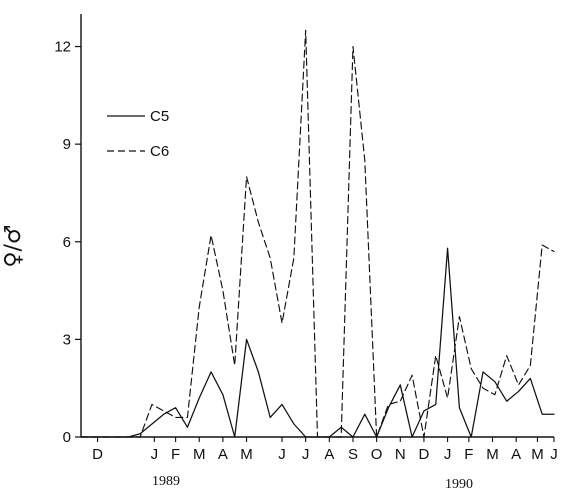  What do you see at coordinates (400, 454) in the screenshot?
I see `x-tick-label: N` at bounding box center [400, 454].